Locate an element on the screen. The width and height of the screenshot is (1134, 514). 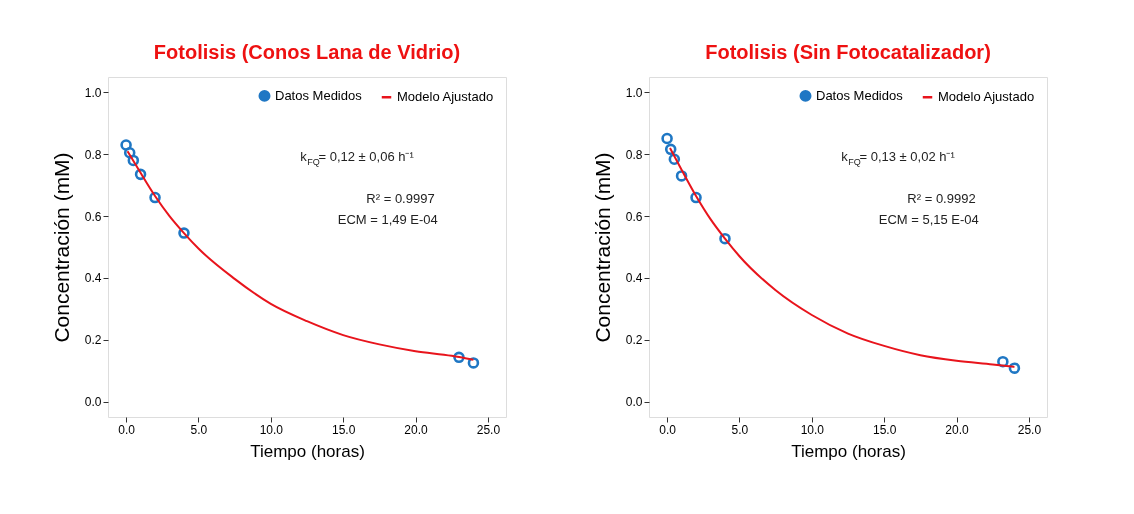
annotation: R² = 0.9992 is located at coordinates (941, 198).